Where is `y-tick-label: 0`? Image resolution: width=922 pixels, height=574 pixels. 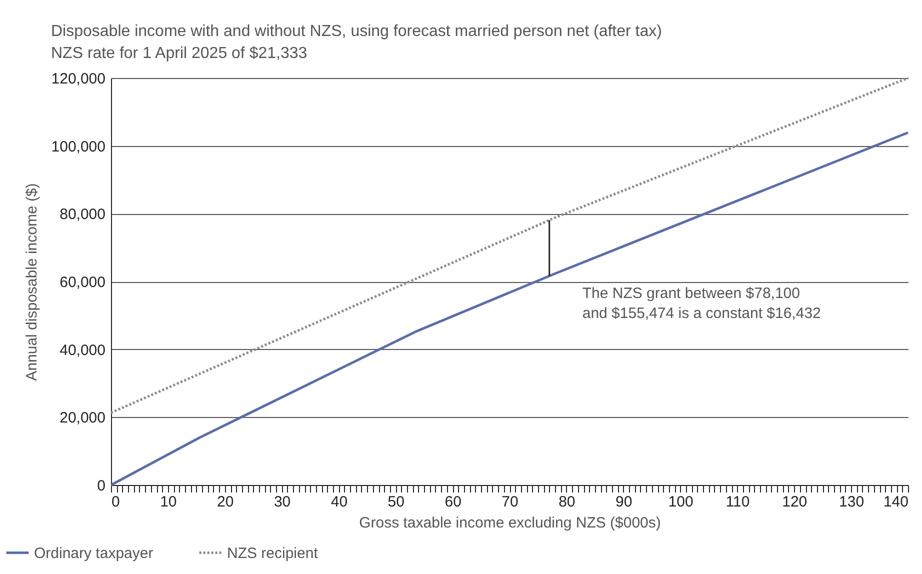
y-tick-label: 0 is located at coordinates (101, 486).